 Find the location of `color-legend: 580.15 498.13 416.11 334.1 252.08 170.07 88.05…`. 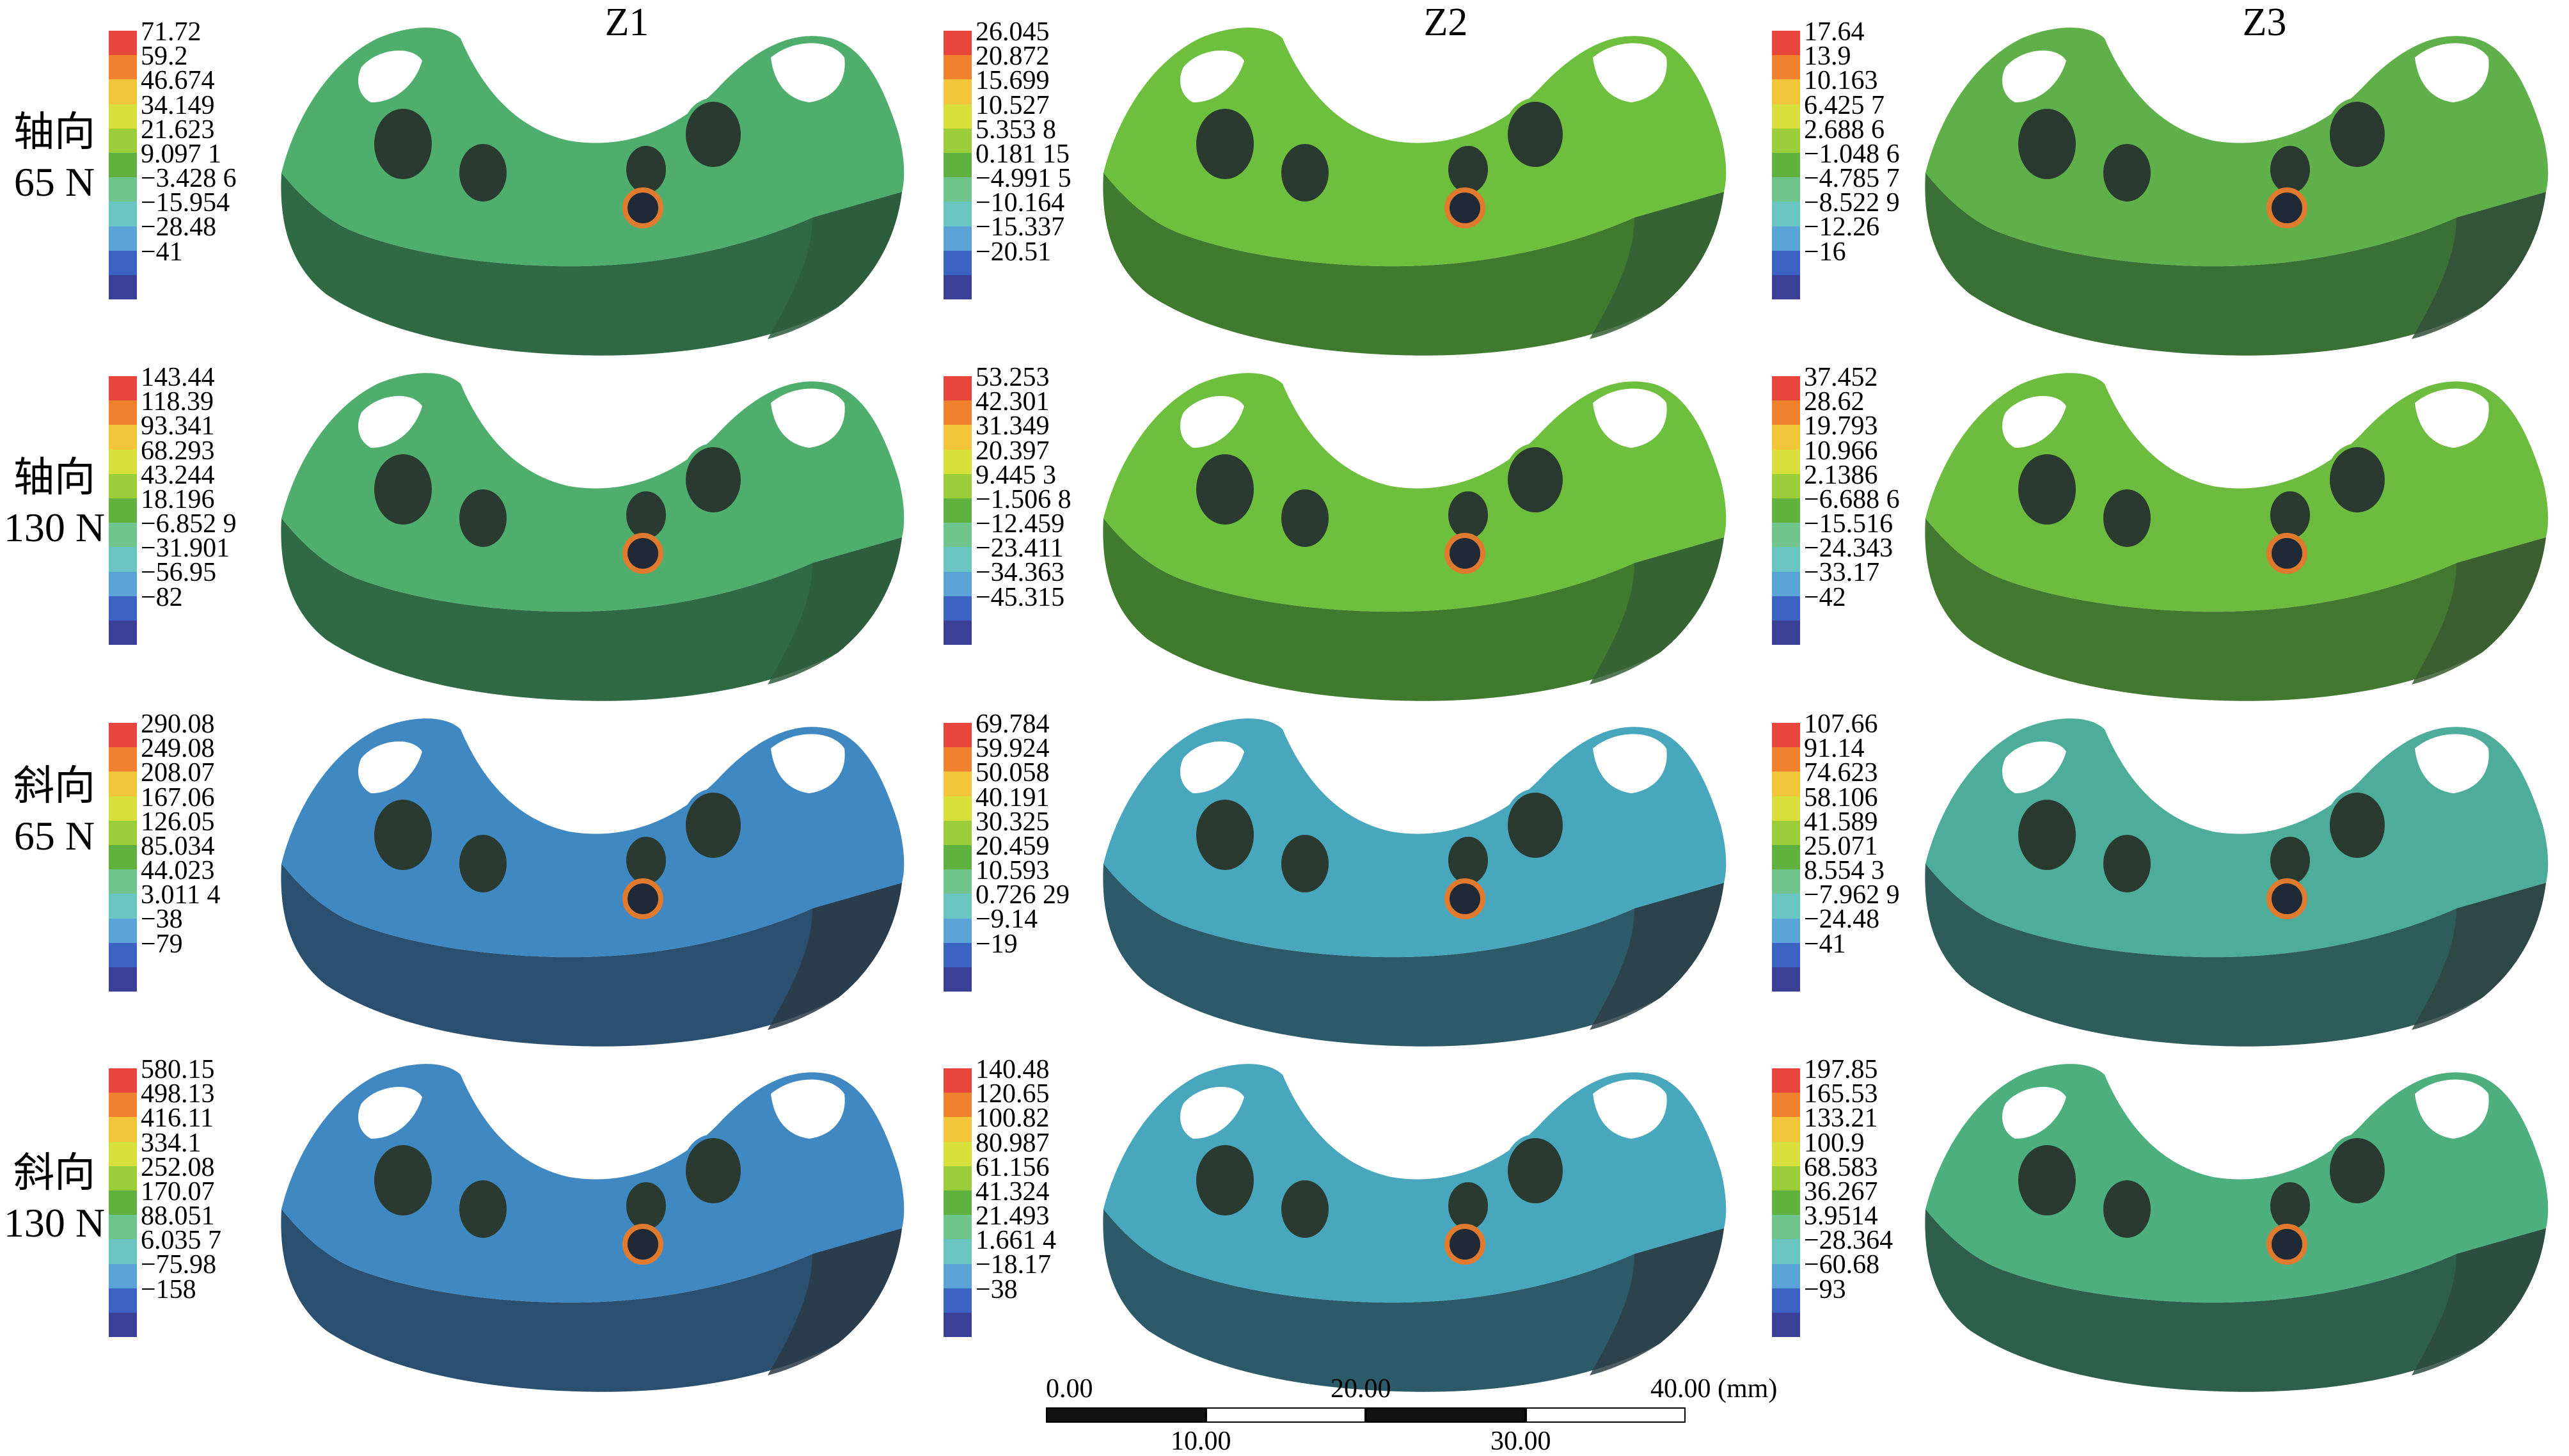

color-legend: 580.15 498.13 416.11 334.1 252.08 170.07 88.05… is located at coordinates (214, 1197).